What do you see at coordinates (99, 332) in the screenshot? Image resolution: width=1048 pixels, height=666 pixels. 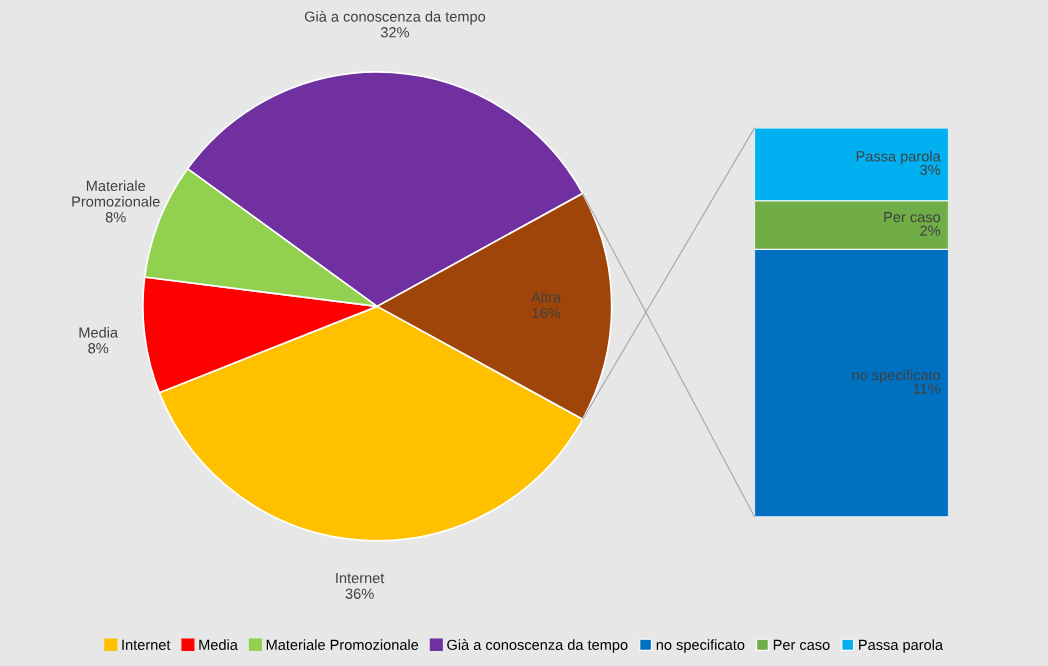 I see `slice-label: Media` at bounding box center [99, 332].